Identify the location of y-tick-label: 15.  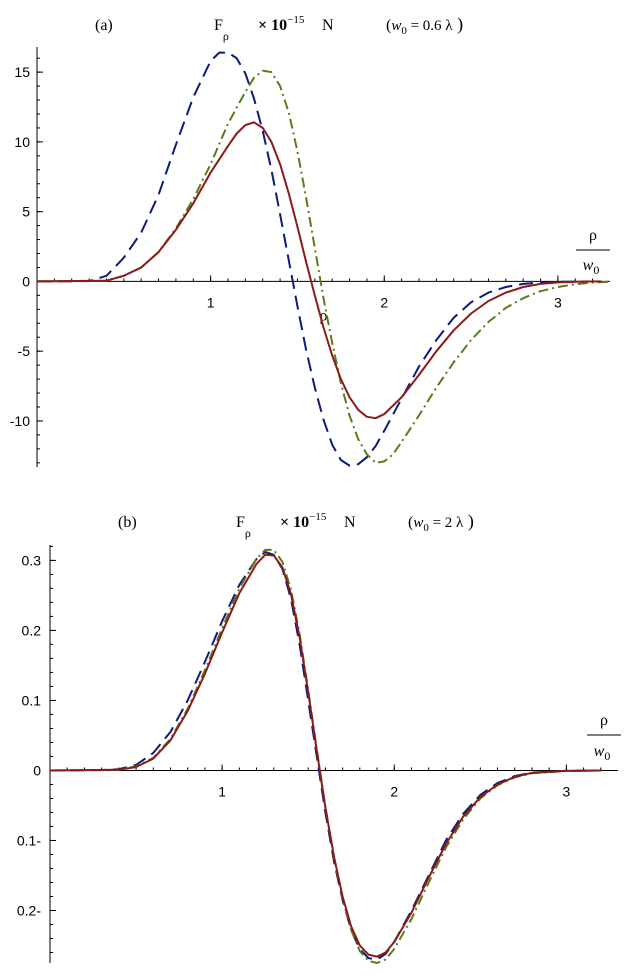
(22, 72).